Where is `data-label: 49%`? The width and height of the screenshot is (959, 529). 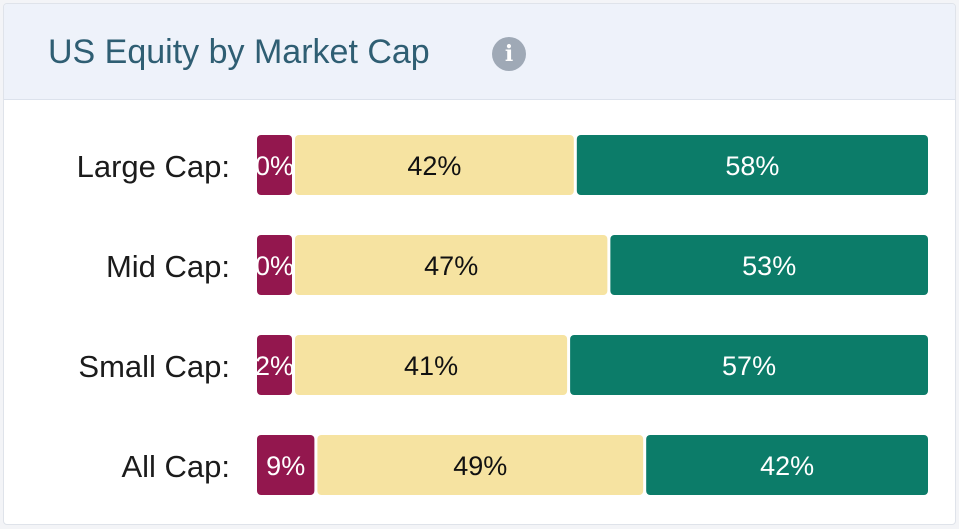 data-label: 49% is located at coordinates (480, 466).